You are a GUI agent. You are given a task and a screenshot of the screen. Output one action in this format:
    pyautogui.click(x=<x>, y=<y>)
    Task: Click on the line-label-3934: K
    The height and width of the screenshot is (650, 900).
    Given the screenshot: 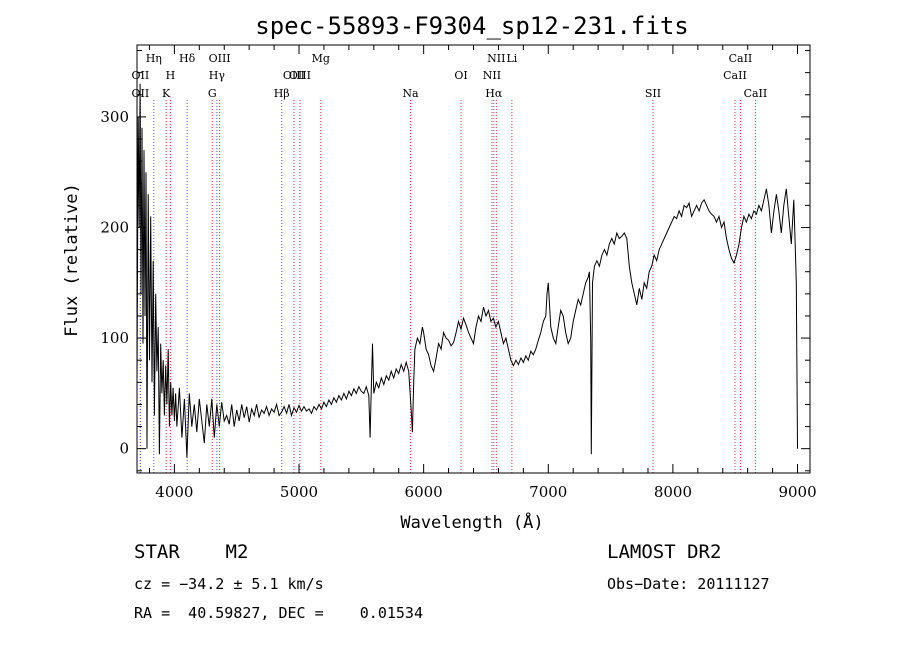 What is the action you would take?
    pyautogui.click(x=166, y=93)
    